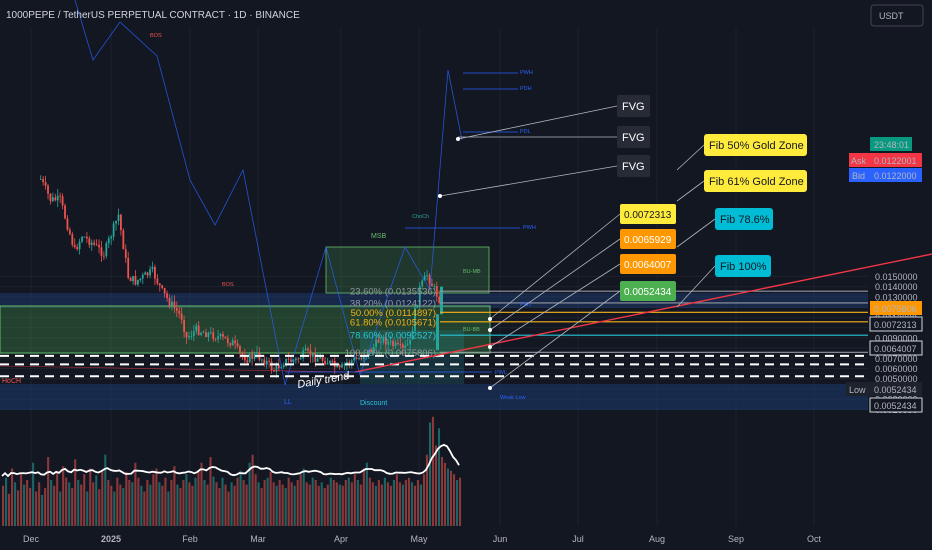 The height and width of the screenshot is (550, 932). Describe the element at coordinates (648, 239) in the screenshot. I see `price-box` at that location.